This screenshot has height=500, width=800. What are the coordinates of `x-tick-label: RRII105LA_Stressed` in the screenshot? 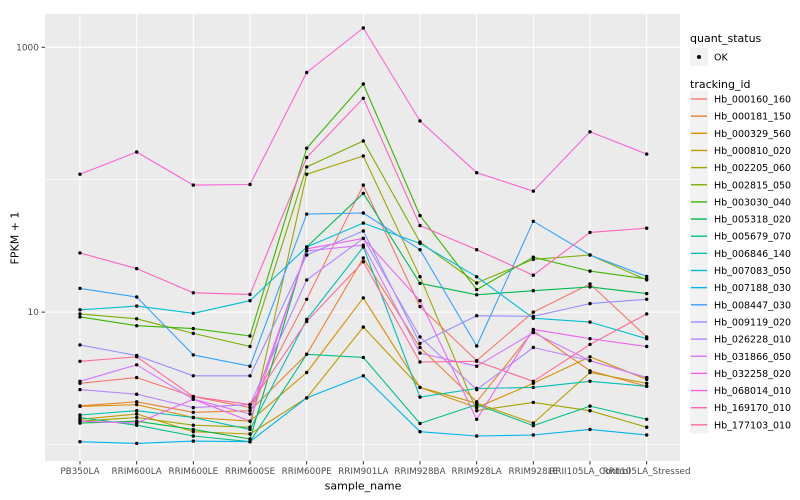 It's located at (647, 472).